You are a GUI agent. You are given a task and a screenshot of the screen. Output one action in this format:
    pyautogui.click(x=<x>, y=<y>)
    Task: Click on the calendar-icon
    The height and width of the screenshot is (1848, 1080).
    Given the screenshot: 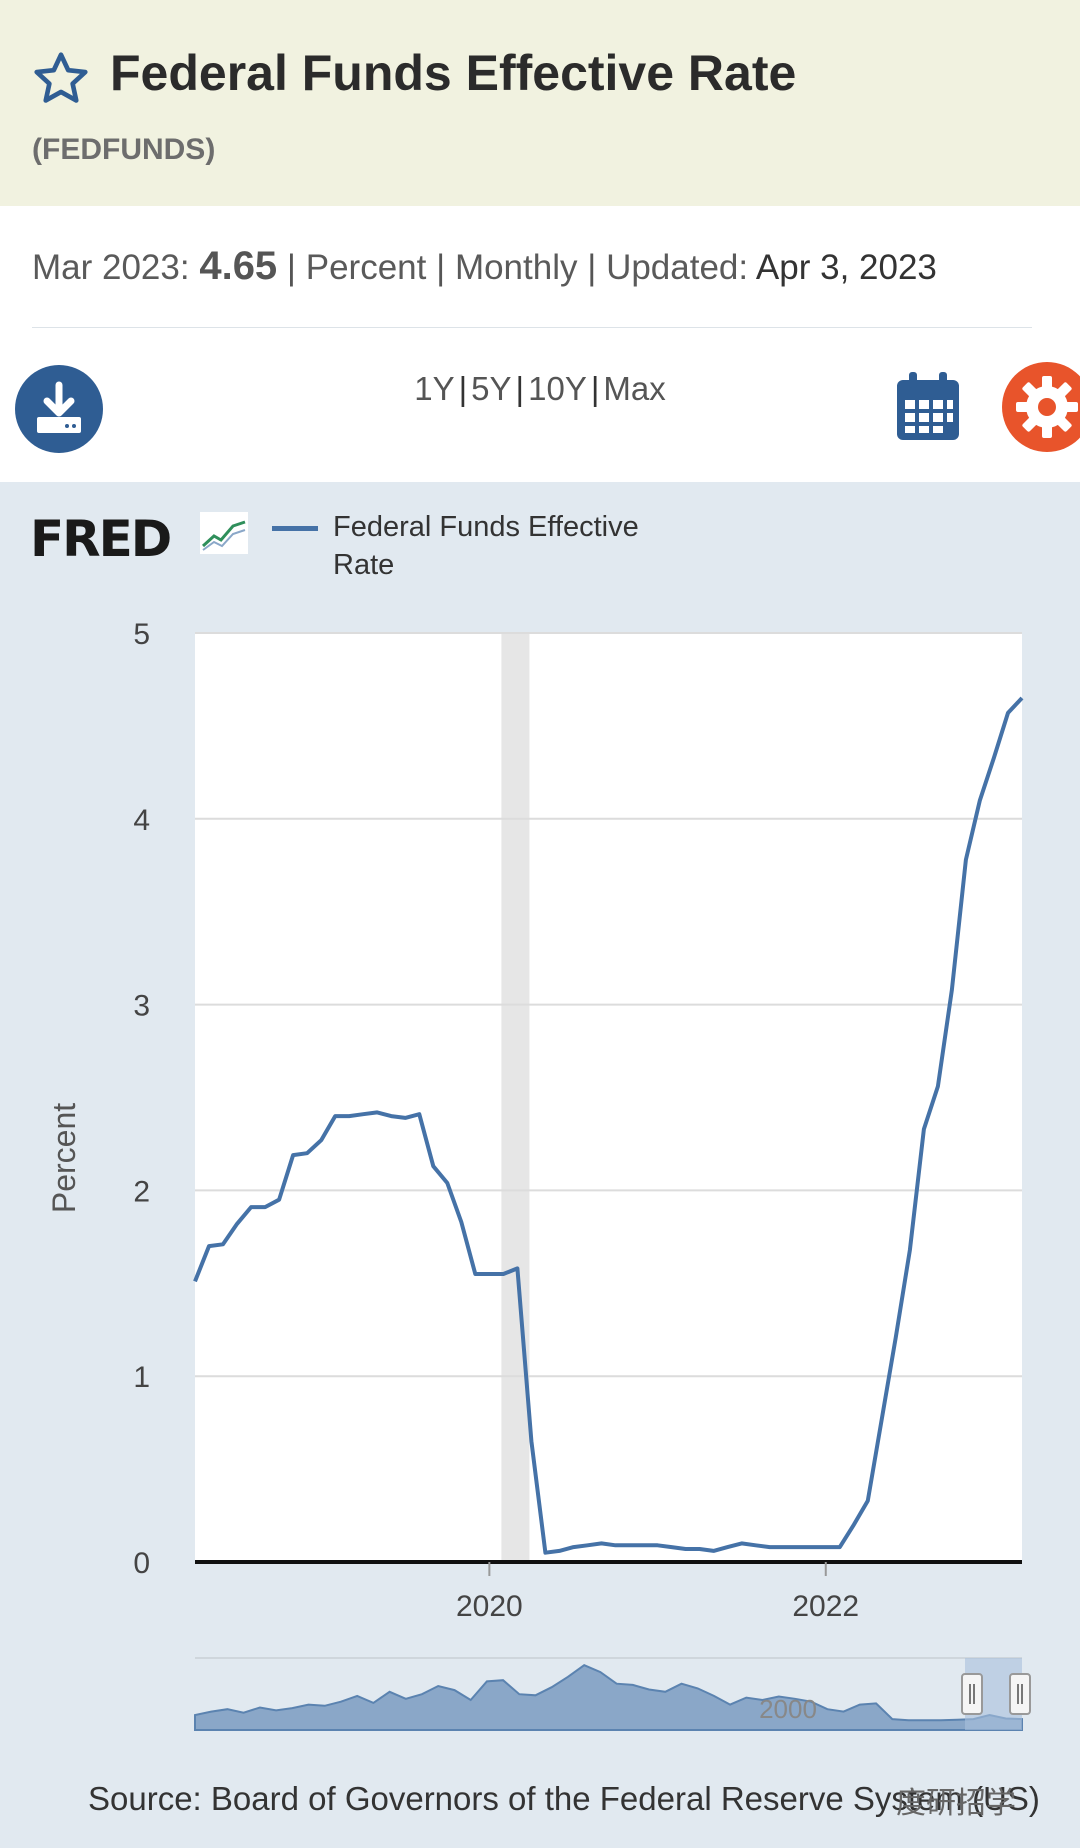 What is the action you would take?
    pyautogui.click(x=928, y=406)
    